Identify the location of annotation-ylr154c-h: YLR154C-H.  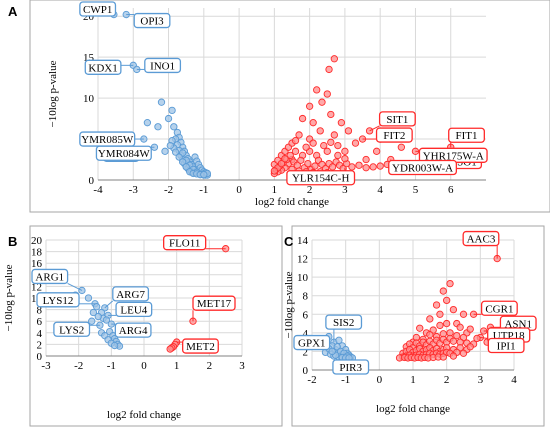
(321, 176).